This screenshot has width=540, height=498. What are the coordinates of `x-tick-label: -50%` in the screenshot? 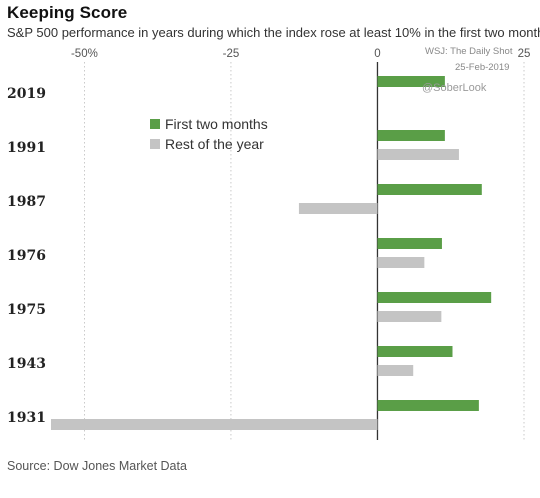 It's located at (84, 54).